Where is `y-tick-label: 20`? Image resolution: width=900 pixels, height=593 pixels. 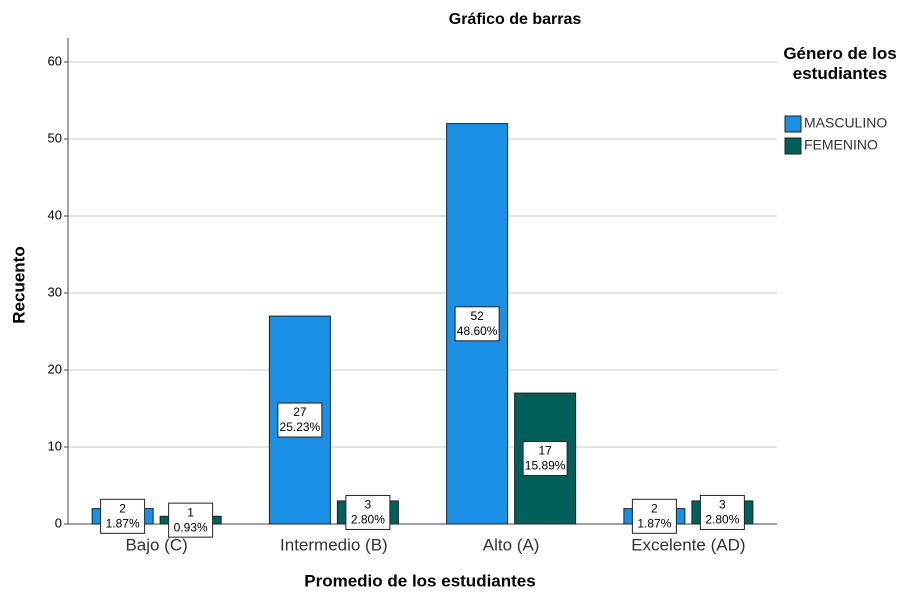 y-tick-label: 20 is located at coordinates (55, 368).